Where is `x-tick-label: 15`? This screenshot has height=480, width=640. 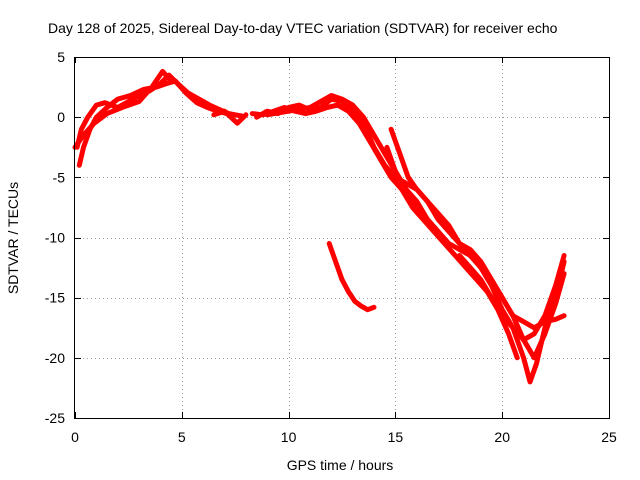
x-tick-label: 15 is located at coordinates (396, 437).